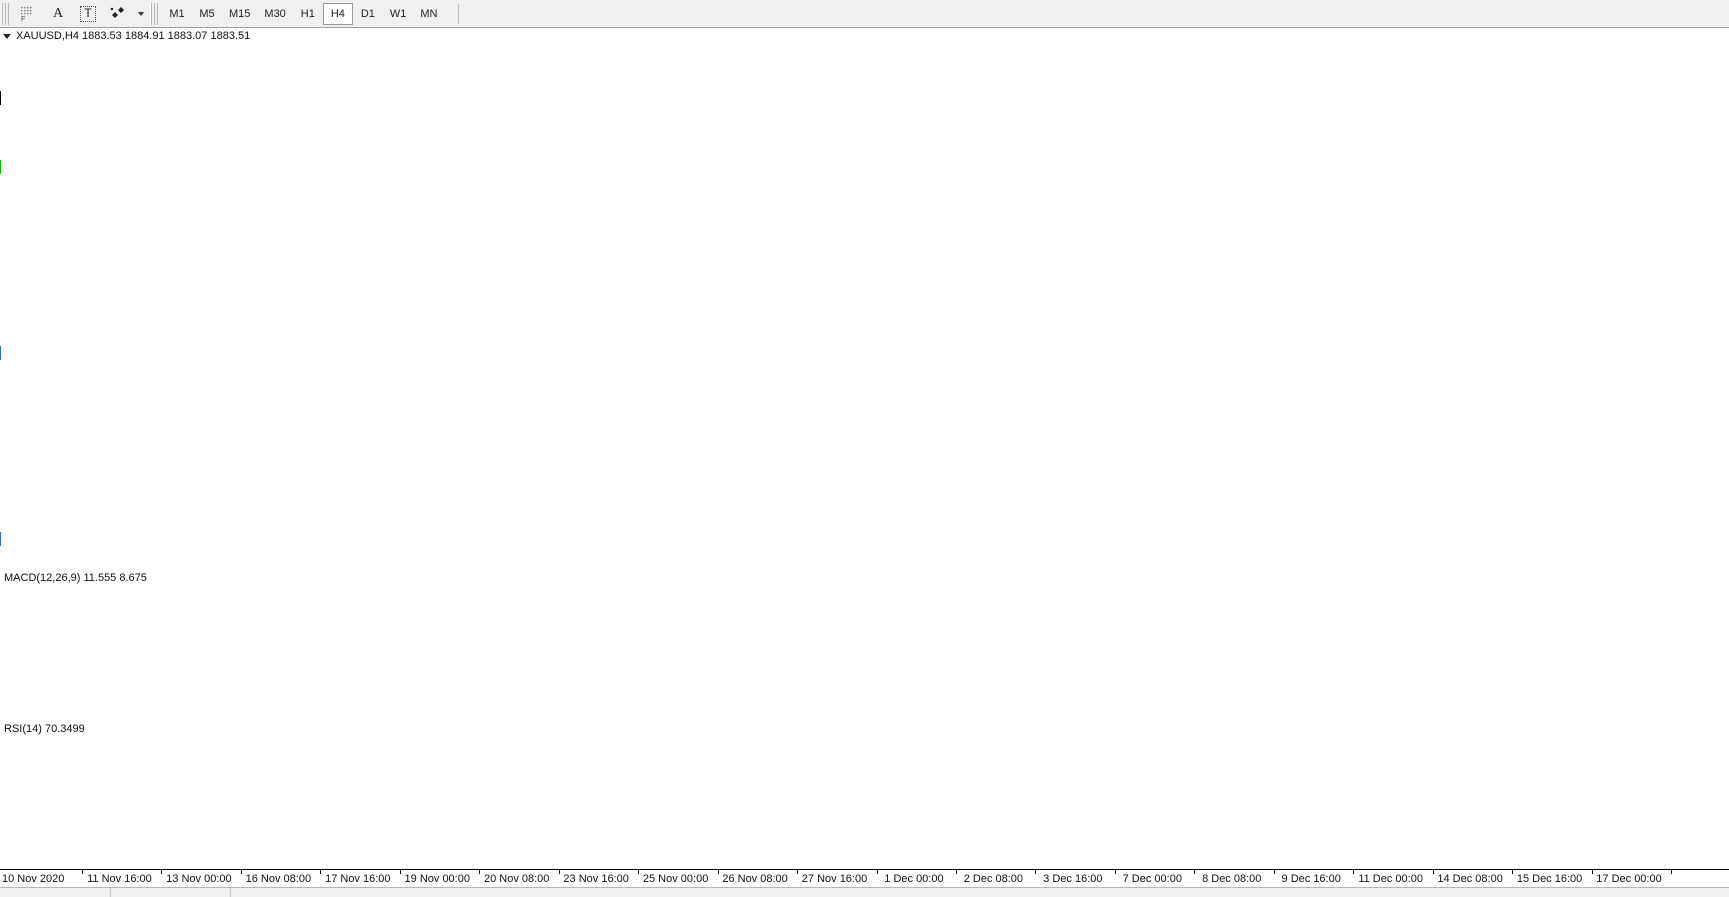 Image resolution: width=1729 pixels, height=897 pixels. I want to click on timeframe-h1: H1, so click(307, 13).